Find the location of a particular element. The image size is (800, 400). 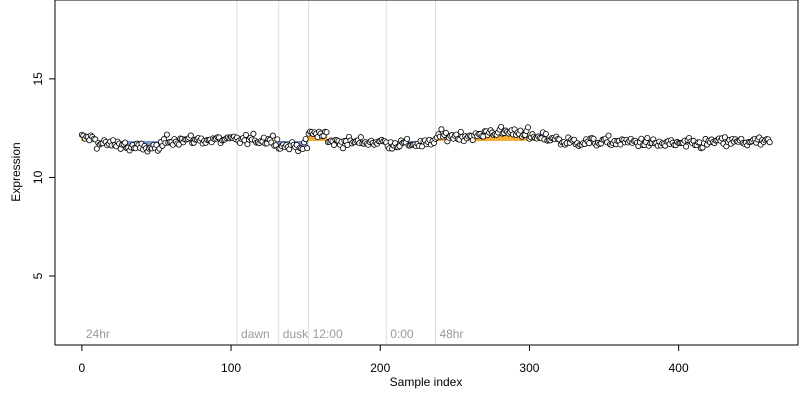

y-tick-label: 15 is located at coordinates (38, 79).